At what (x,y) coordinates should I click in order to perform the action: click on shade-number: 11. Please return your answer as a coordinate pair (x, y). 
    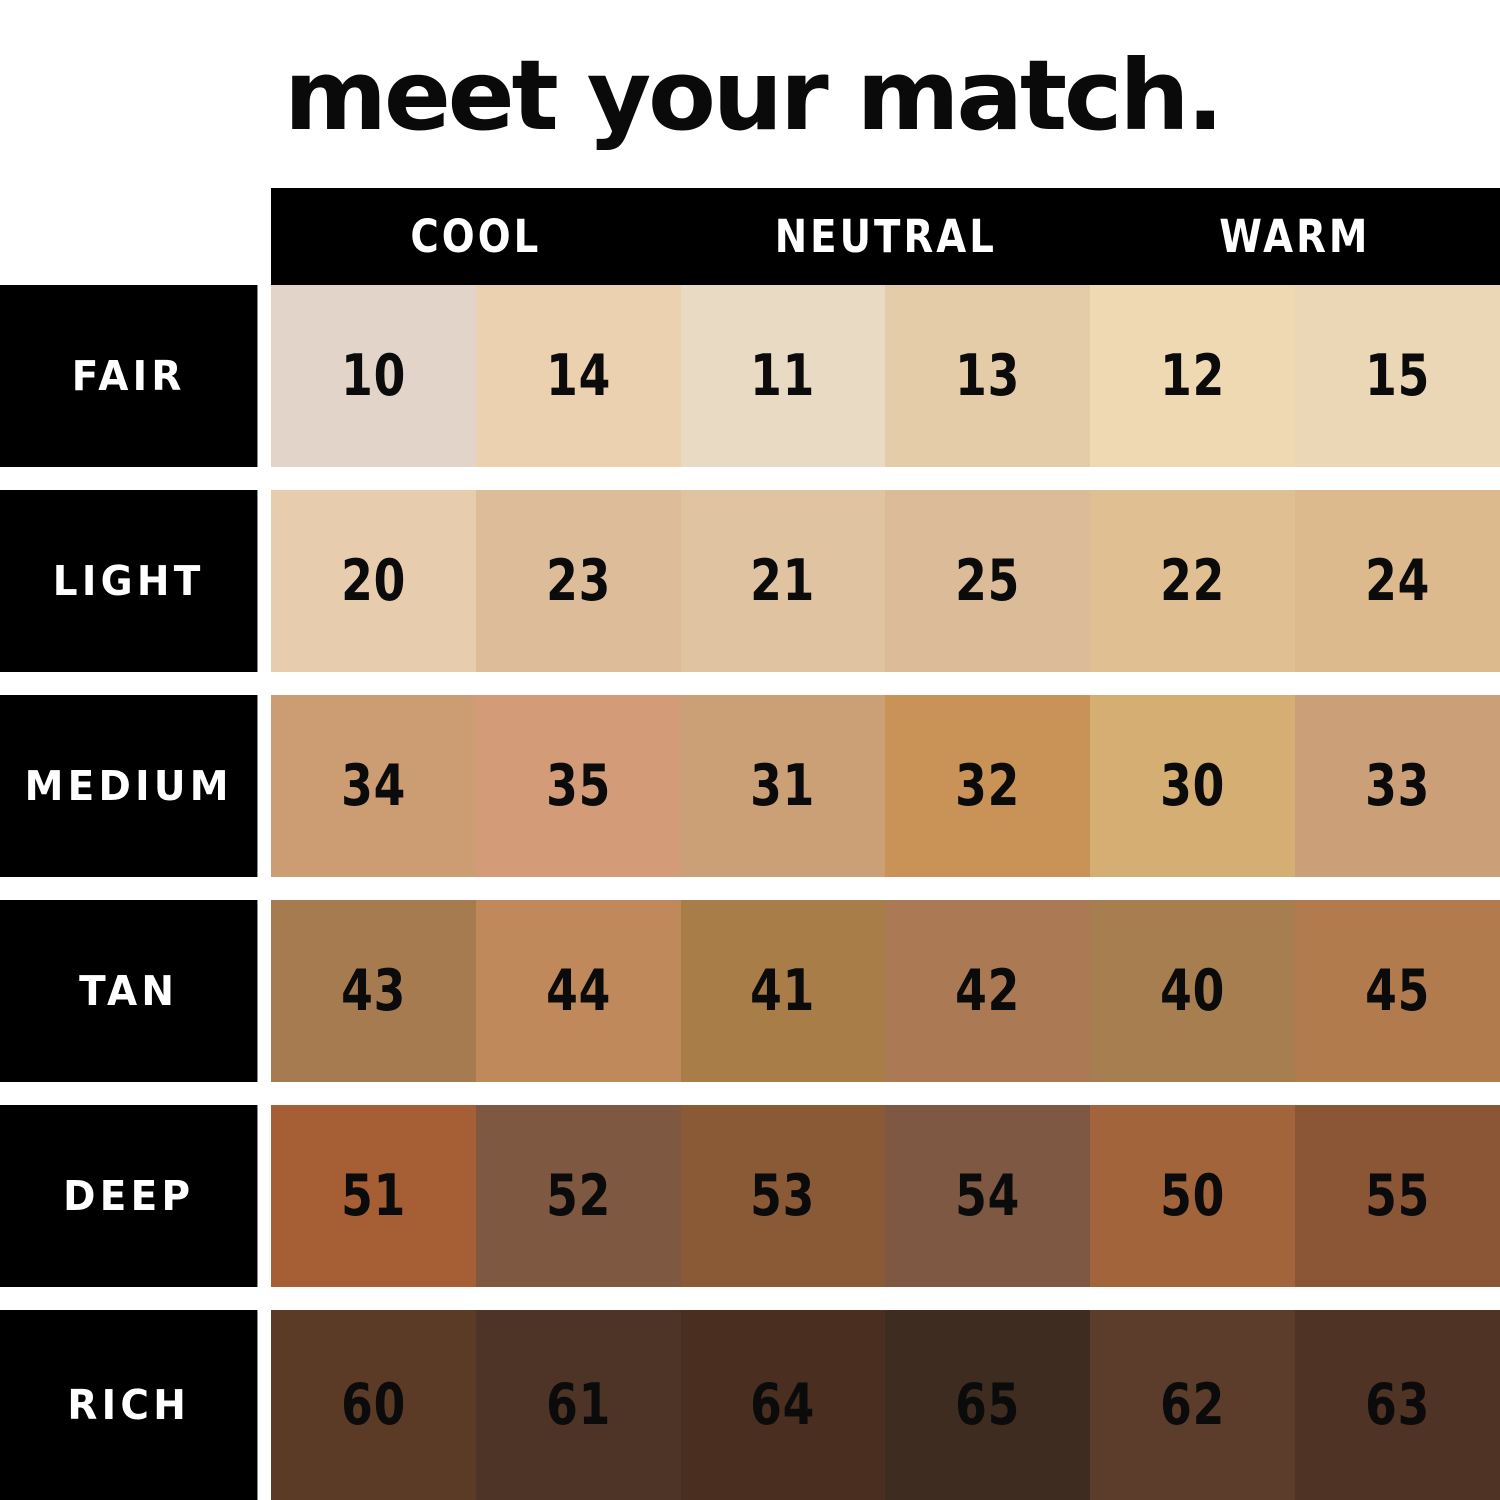
    Looking at the image, I should click on (783, 375).